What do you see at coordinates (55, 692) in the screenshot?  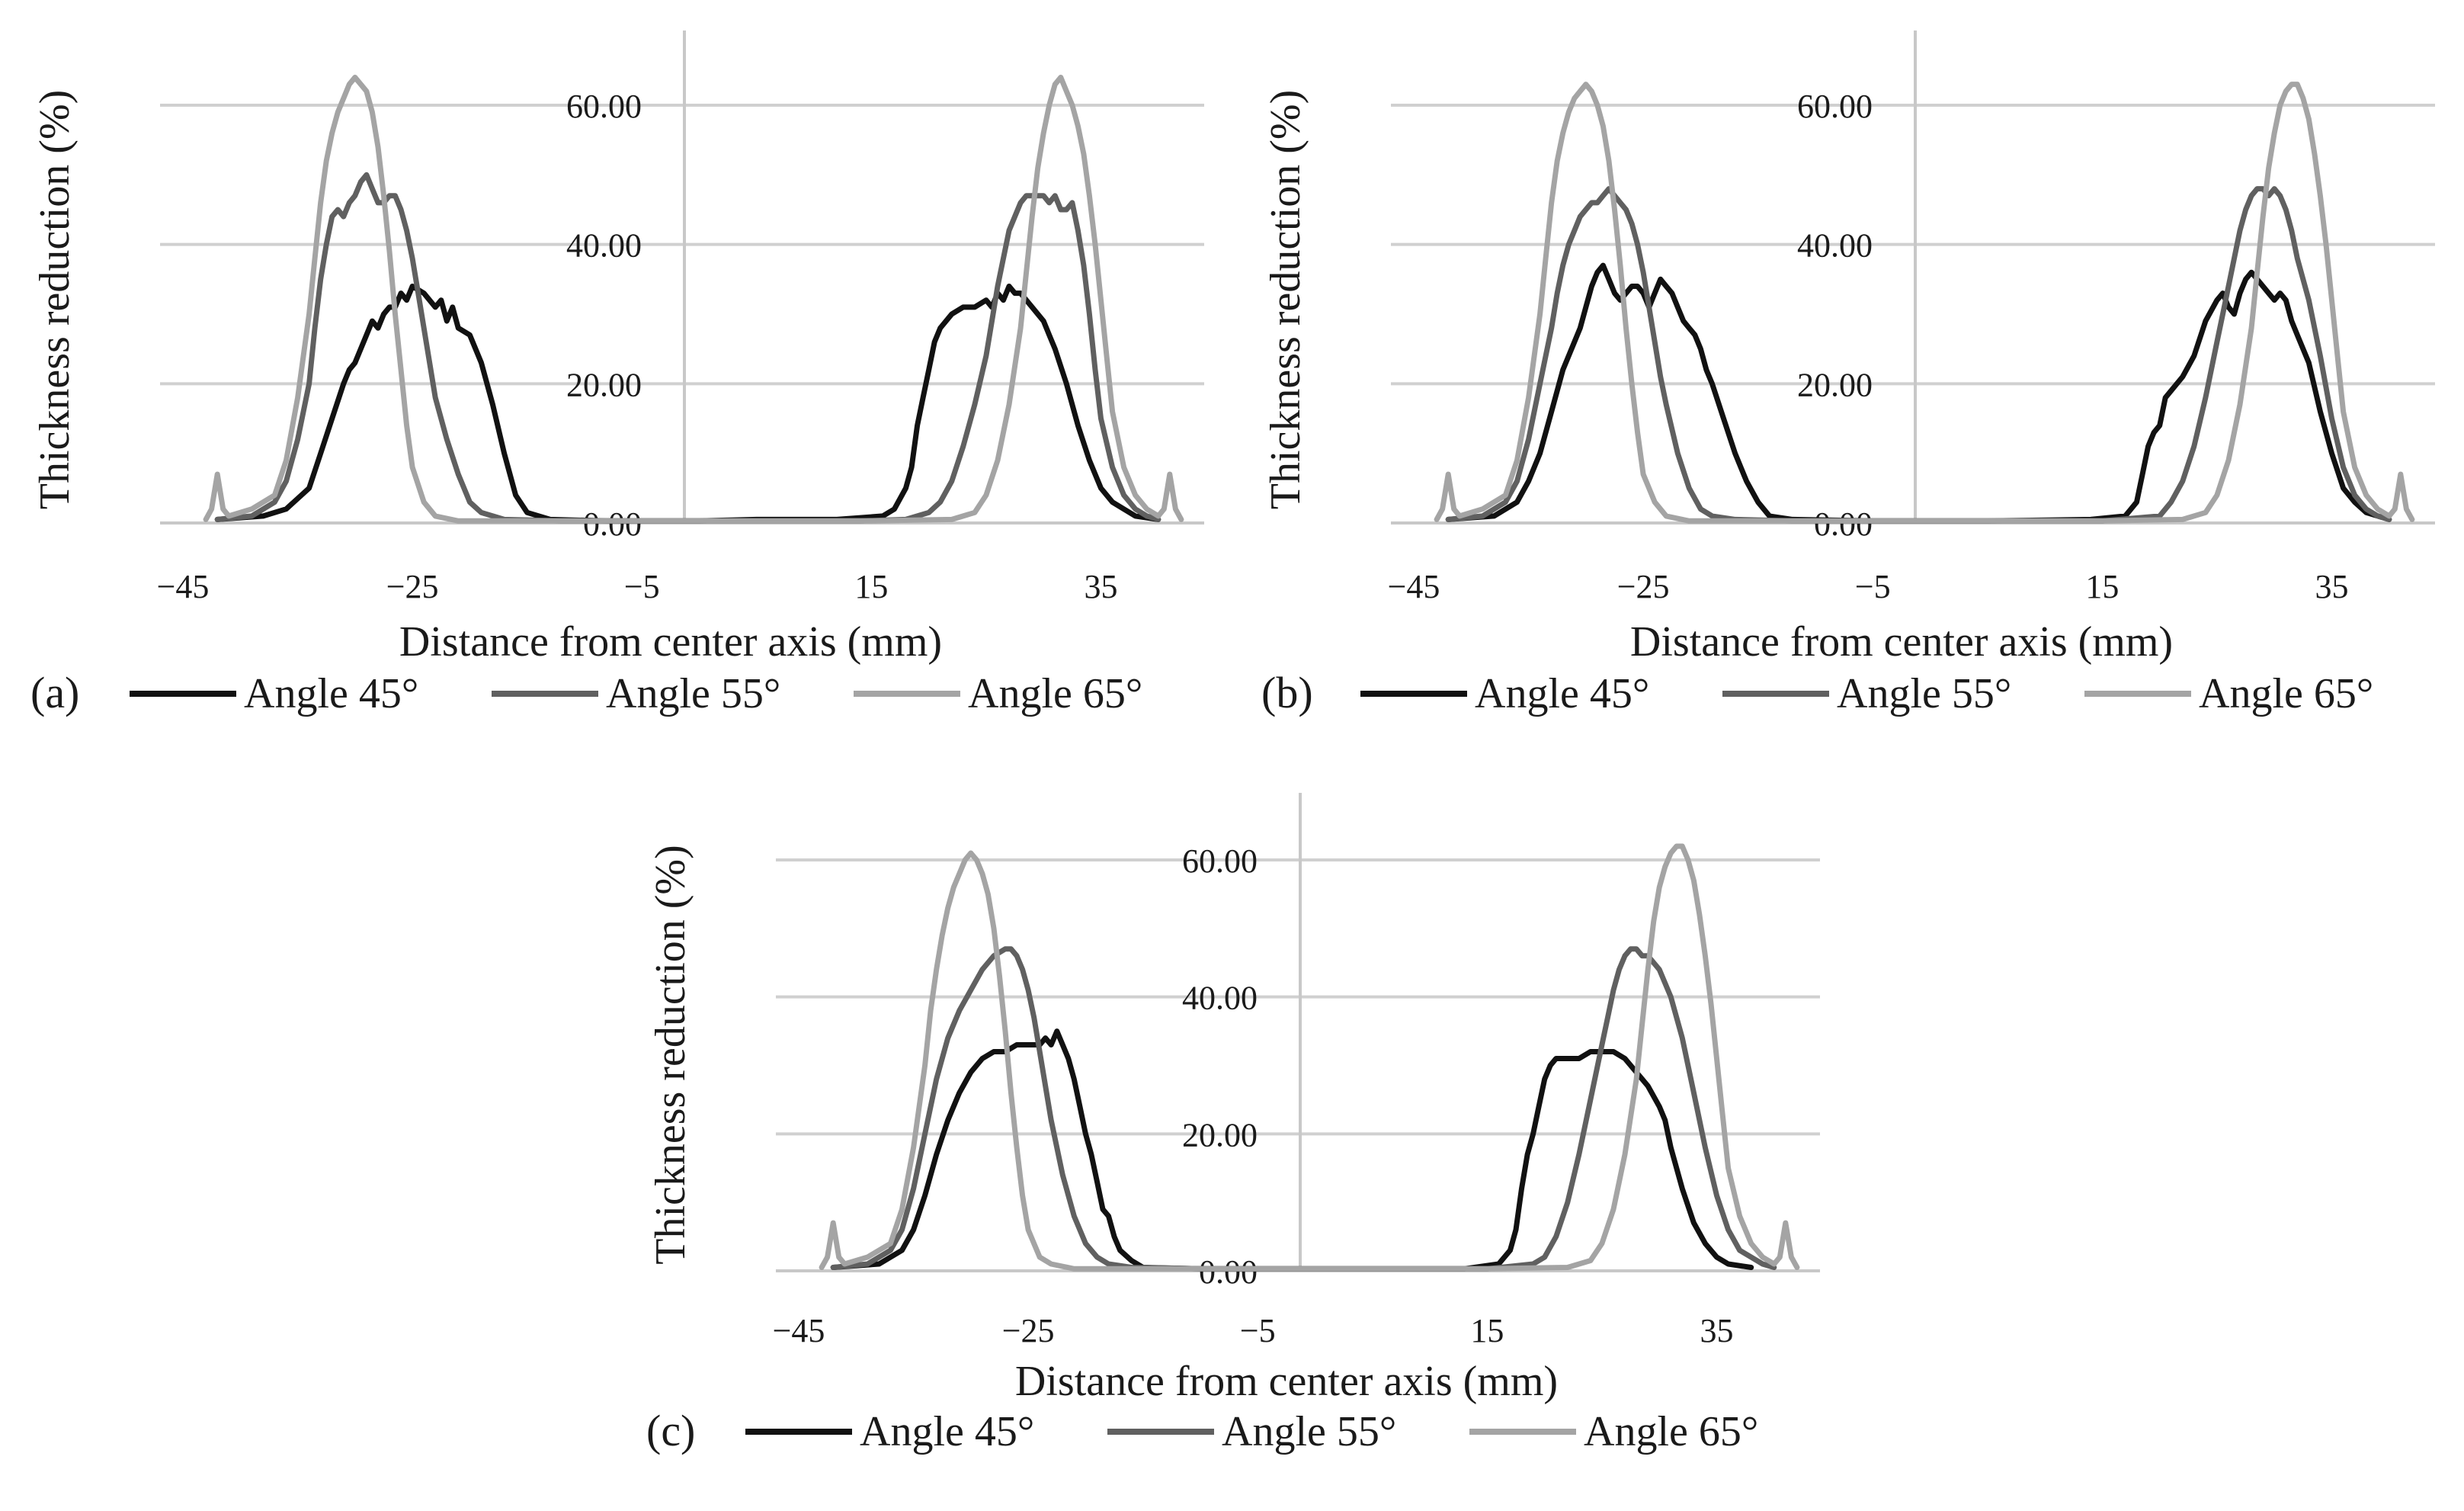 I see `panel-label: (a)` at bounding box center [55, 692].